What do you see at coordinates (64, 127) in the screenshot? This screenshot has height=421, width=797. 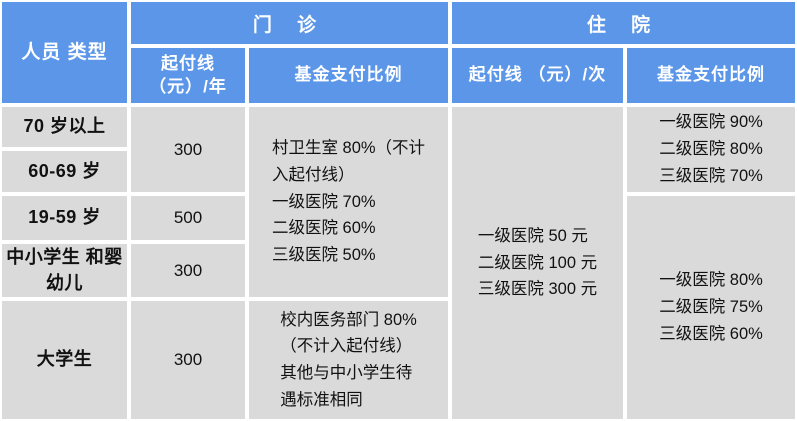 I see `person-type-cell: 70 岁以上` at bounding box center [64, 127].